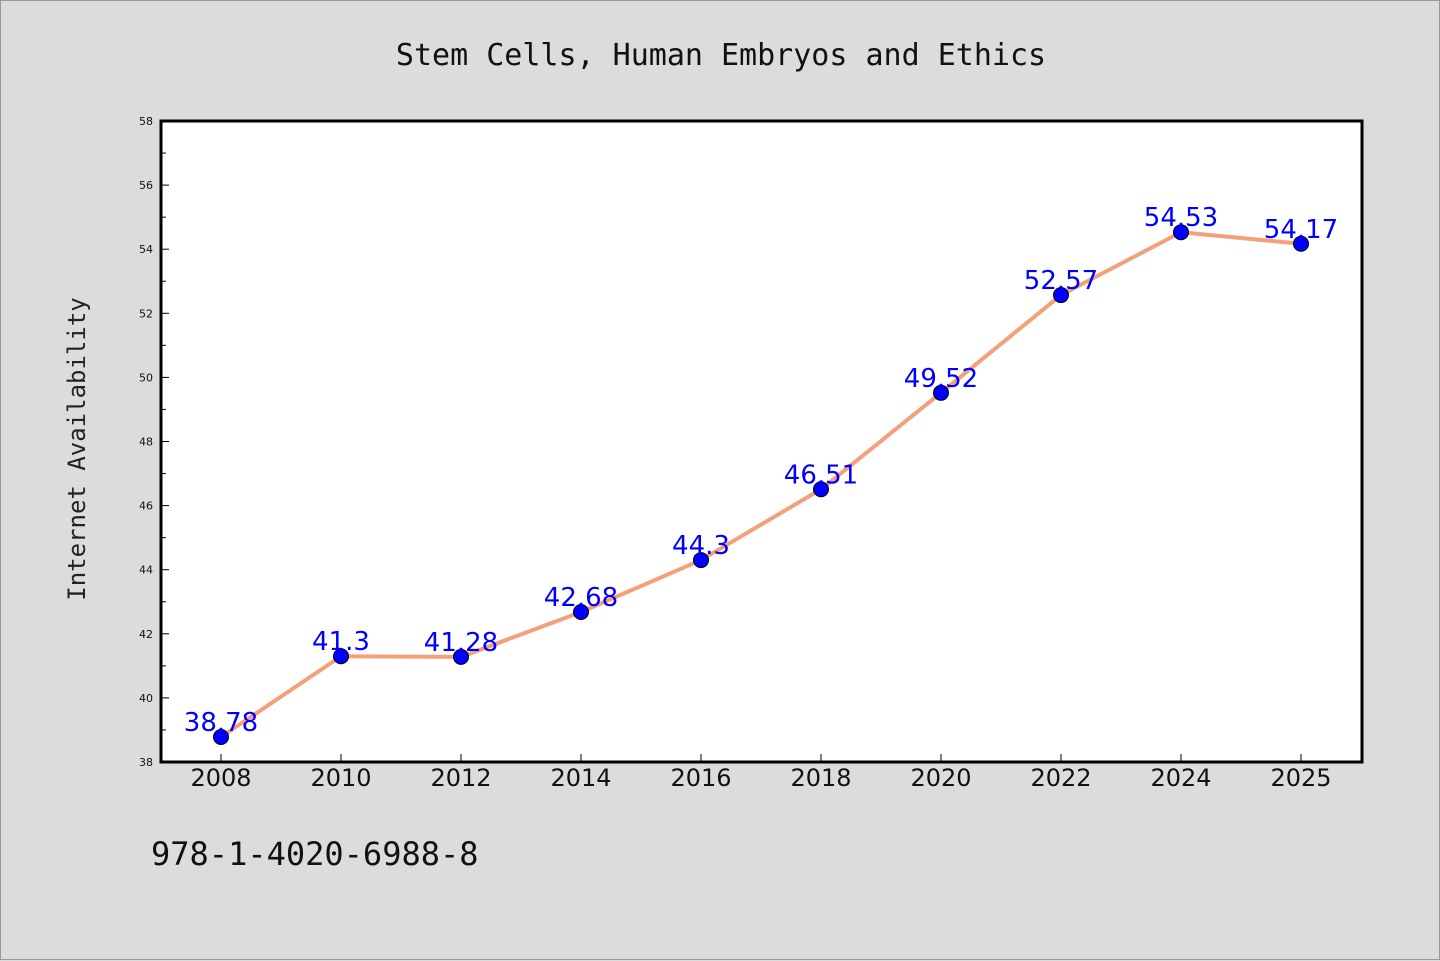 The width and height of the screenshot is (1440, 961). Describe the element at coordinates (146, 313) in the screenshot. I see `y-tick-label: 52` at that location.